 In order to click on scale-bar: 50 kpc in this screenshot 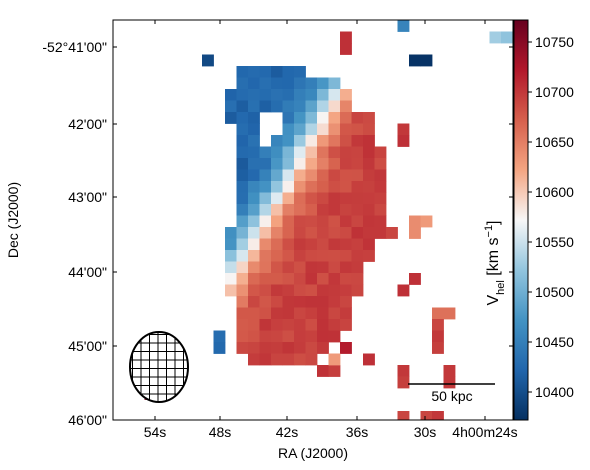, I will do `click(451, 393)`.